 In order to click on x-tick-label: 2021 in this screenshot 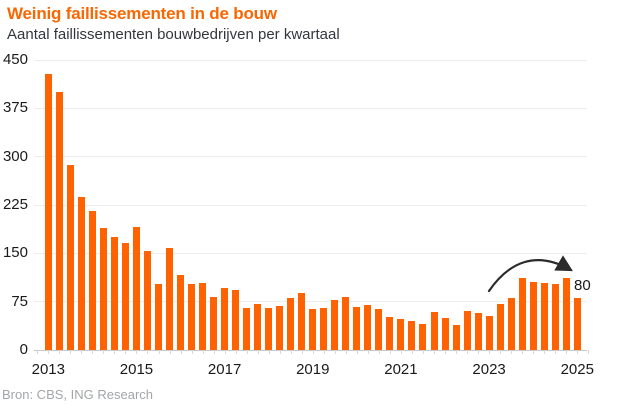, I will do `click(401, 369)`.